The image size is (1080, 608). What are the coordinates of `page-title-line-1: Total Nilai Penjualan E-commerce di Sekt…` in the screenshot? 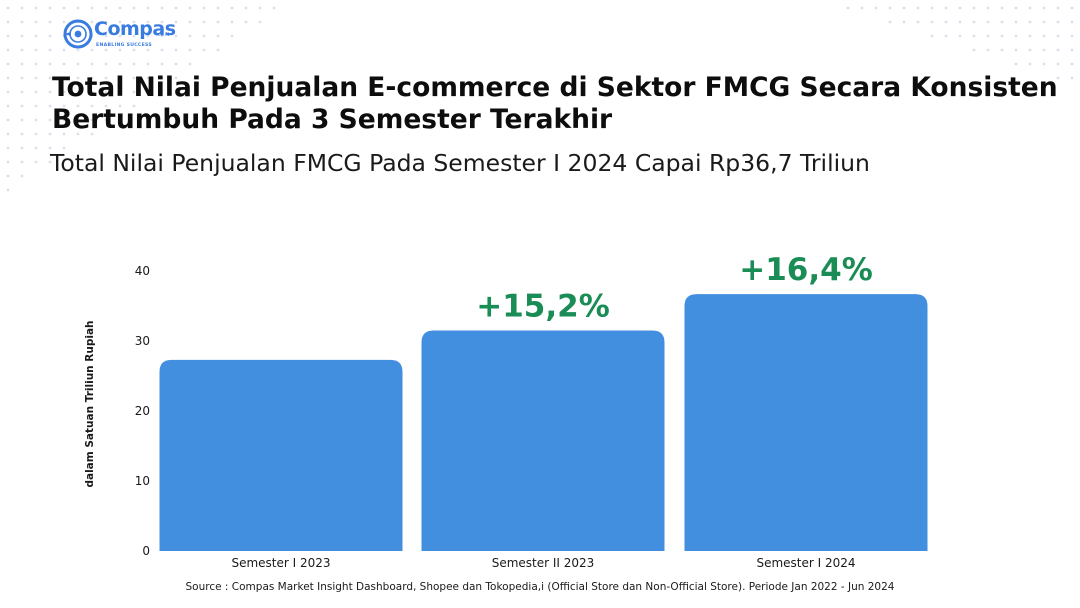 It's located at (555, 87).